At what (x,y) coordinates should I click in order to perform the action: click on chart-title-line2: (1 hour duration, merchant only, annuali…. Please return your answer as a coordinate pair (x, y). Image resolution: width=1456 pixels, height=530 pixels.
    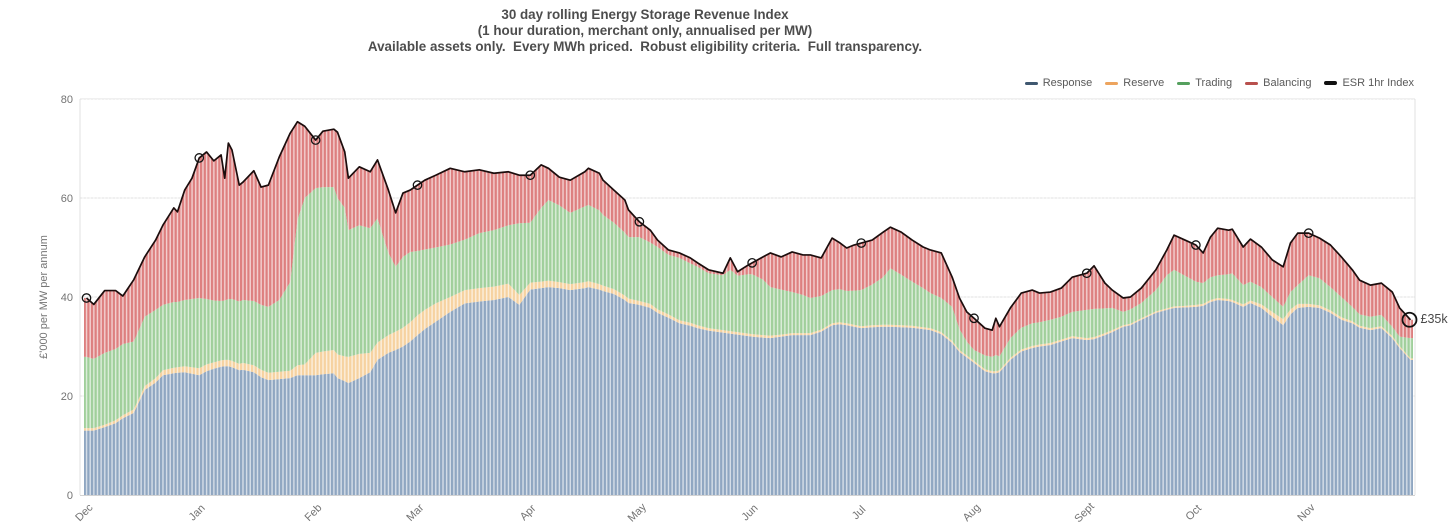
    Looking at the image, I should click on (645, 30).